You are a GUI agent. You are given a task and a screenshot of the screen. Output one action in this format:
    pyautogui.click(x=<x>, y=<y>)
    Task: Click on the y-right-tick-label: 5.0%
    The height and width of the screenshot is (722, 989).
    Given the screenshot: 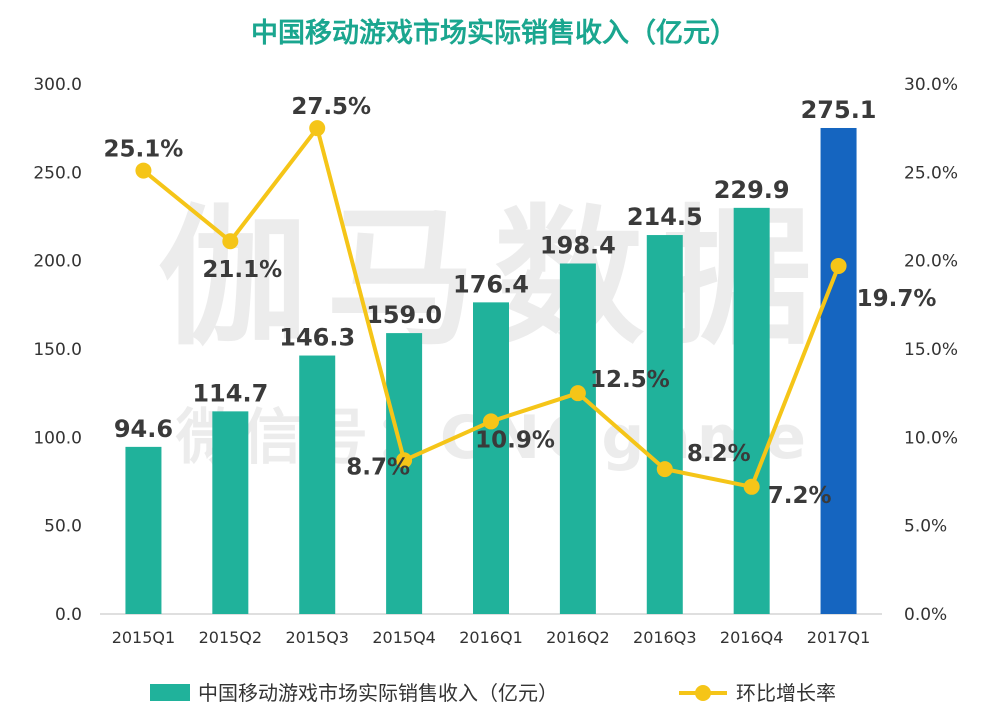 What is the action you would take?
    pyautogui.click(x=925, y=527)
    